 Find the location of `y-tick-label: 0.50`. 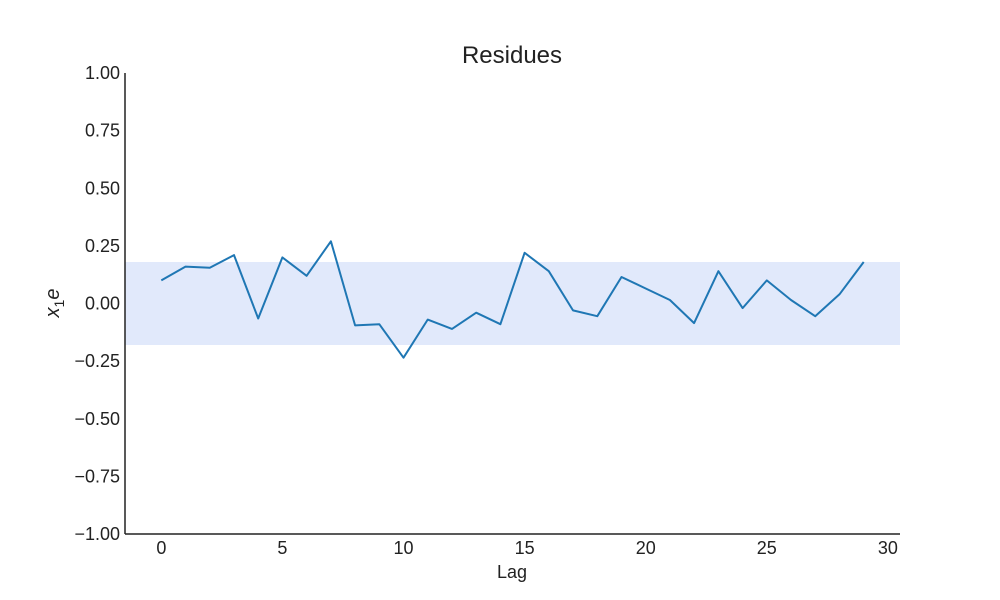

y-tick-label: 0.50 is located at coordinates (102, 188).